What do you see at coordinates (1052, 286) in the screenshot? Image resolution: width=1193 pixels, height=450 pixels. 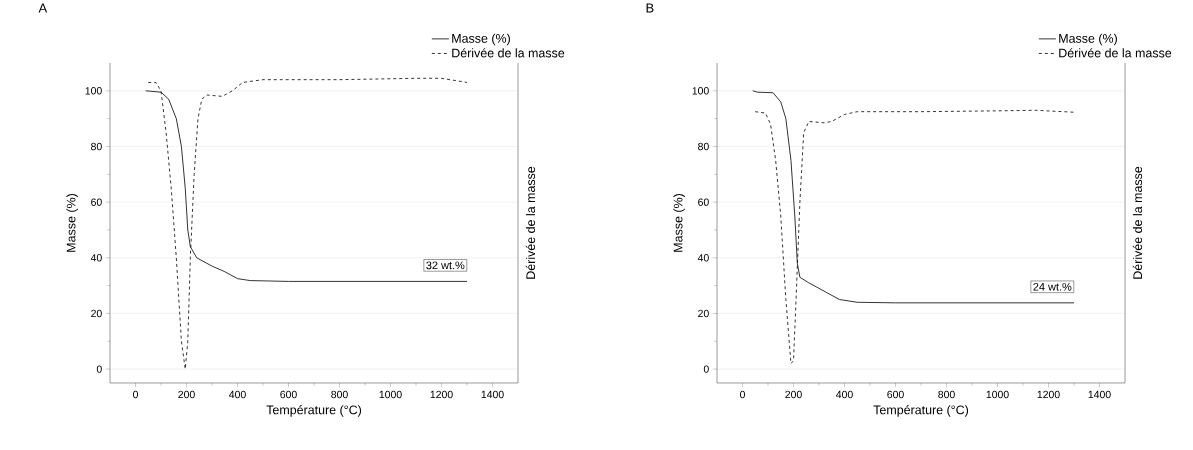 I see `annotation: 24 wt.%` at bounding box center [1052, 286].